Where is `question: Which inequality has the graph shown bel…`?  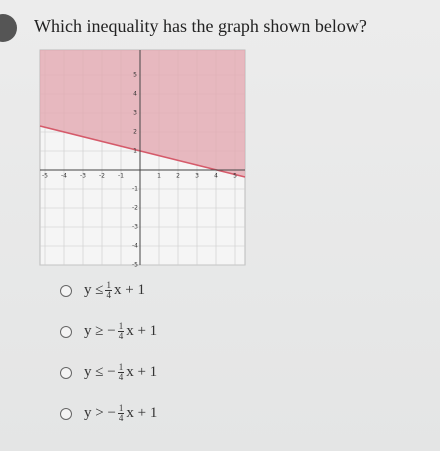 question: Which inequality has the graph shown bel… is located at coordinates (200, 26).